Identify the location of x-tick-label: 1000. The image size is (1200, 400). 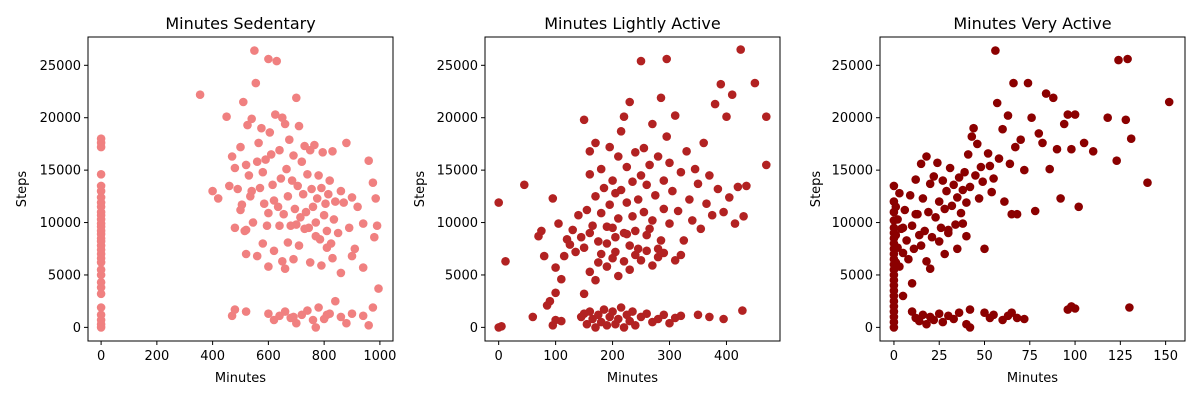
(379, 356).